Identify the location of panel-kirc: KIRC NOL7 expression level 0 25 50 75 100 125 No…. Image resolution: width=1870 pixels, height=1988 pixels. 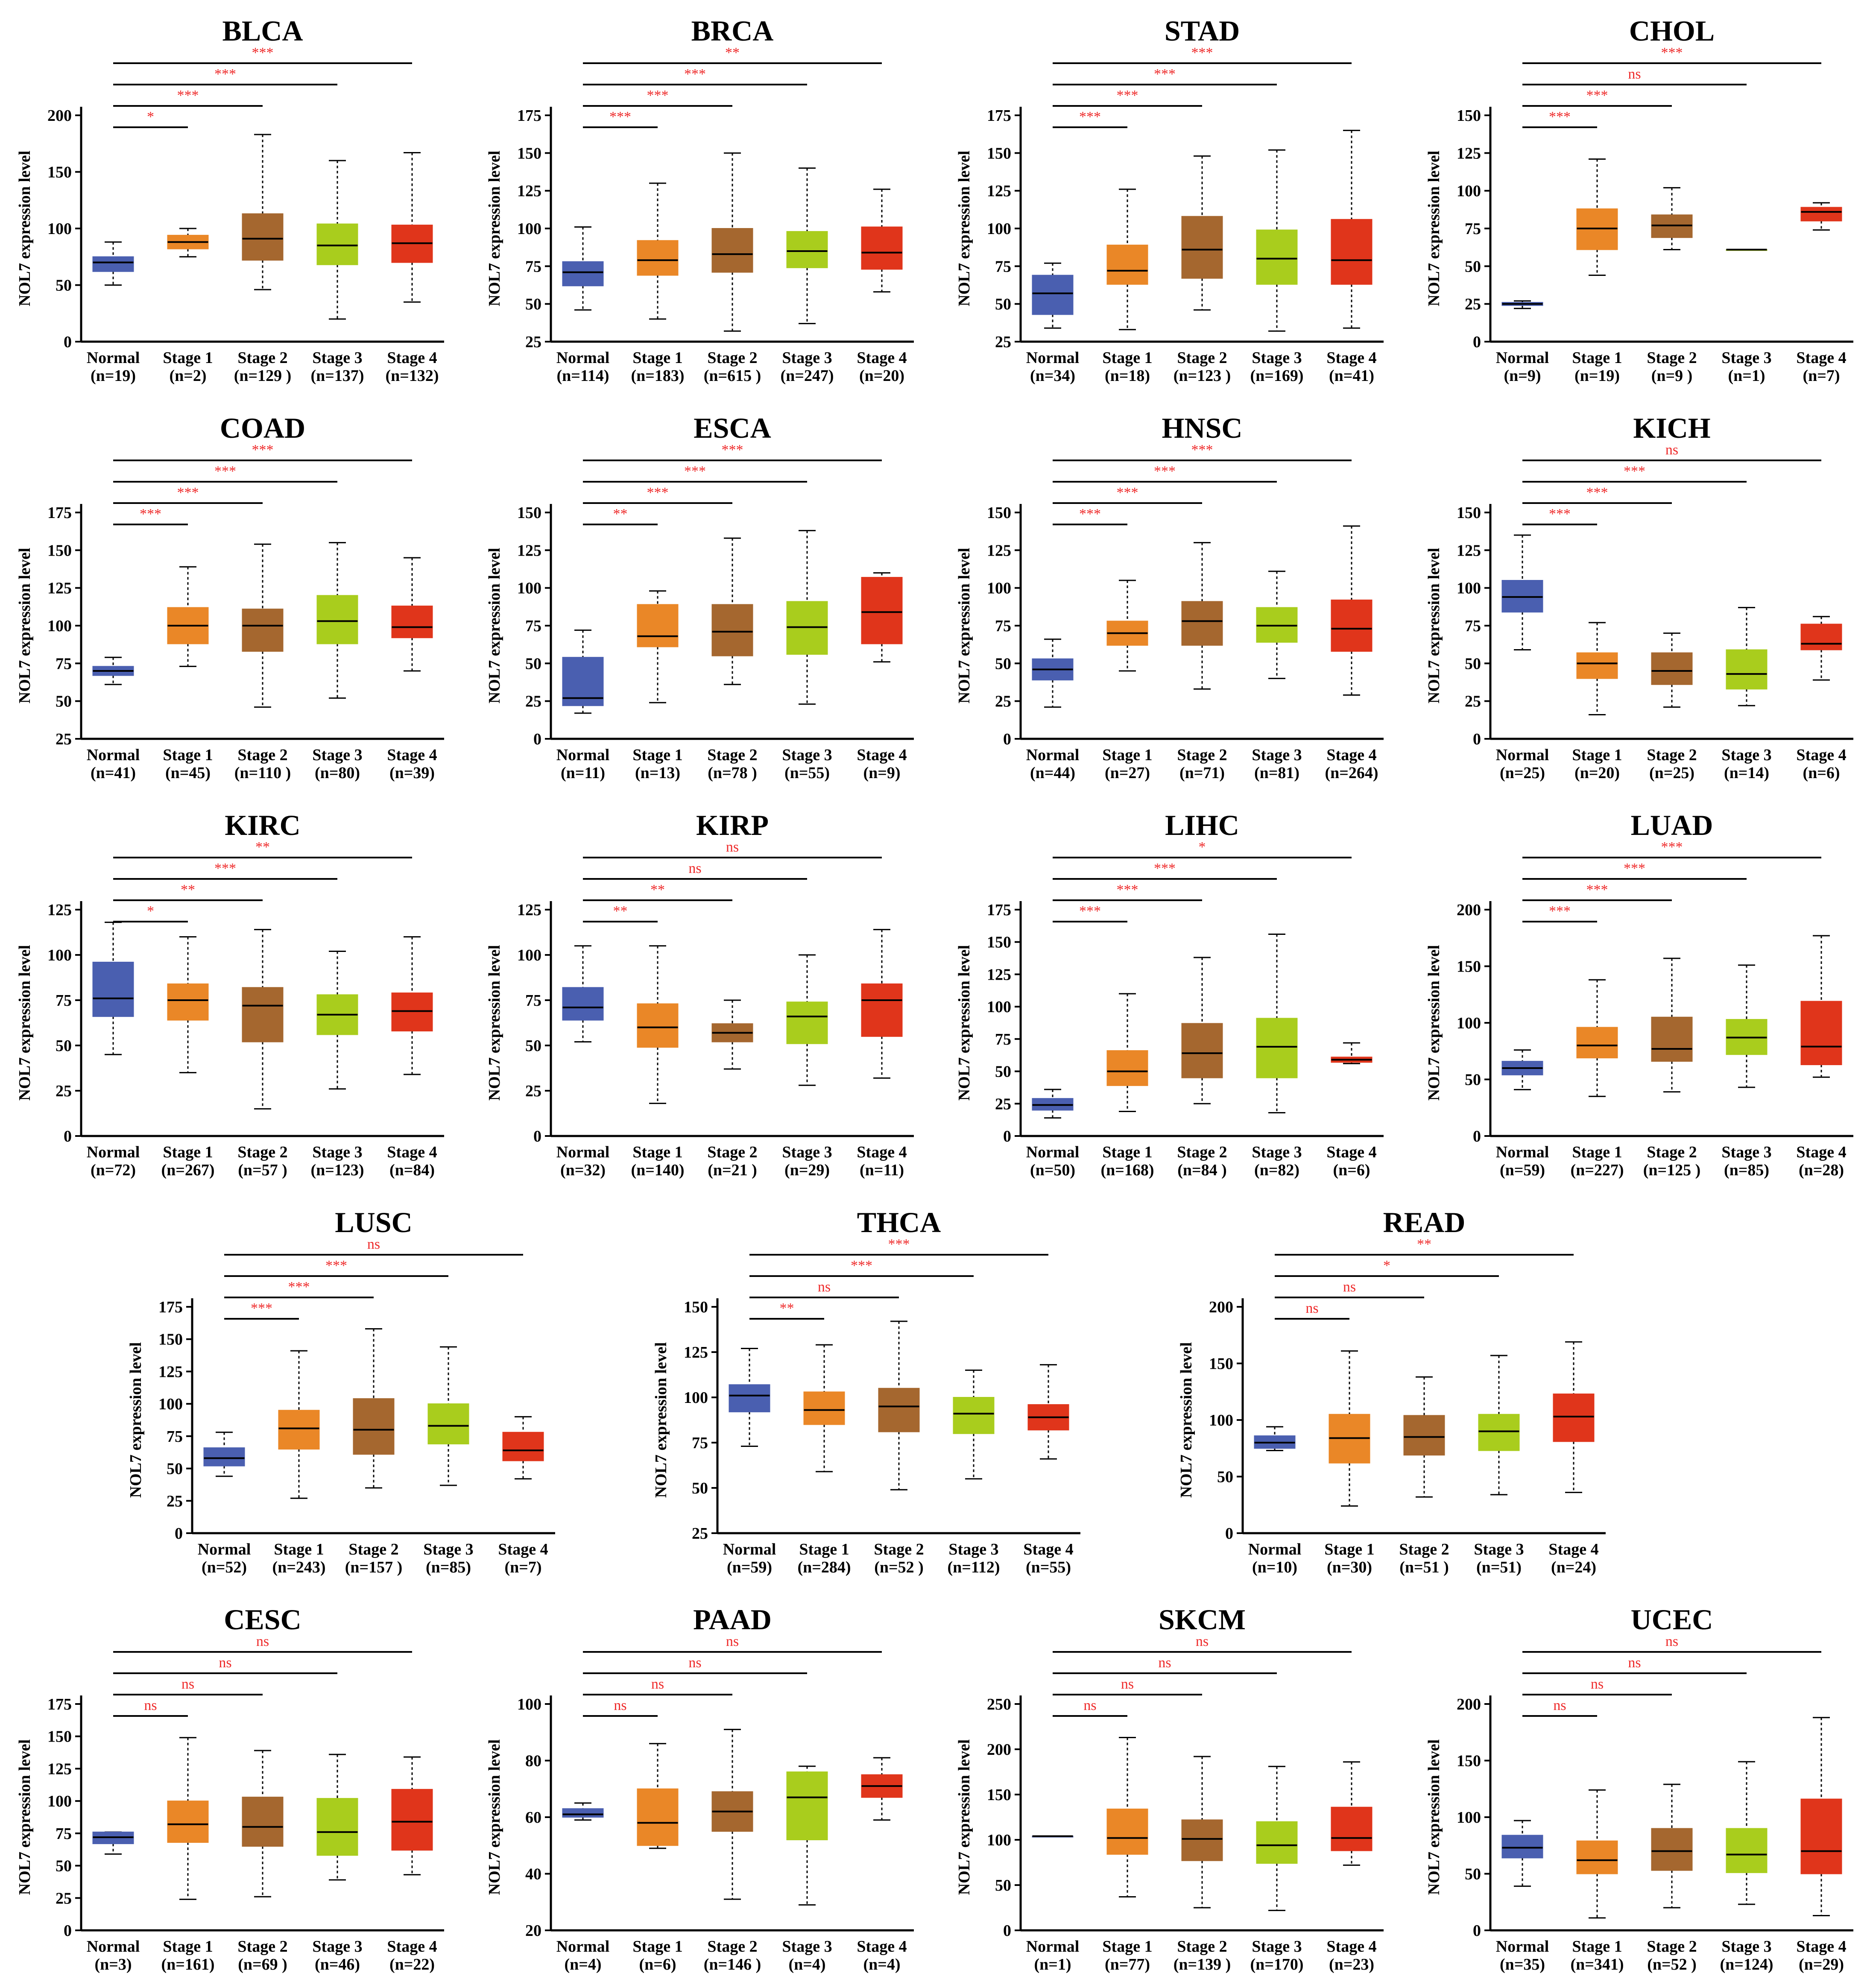
(230, 994).